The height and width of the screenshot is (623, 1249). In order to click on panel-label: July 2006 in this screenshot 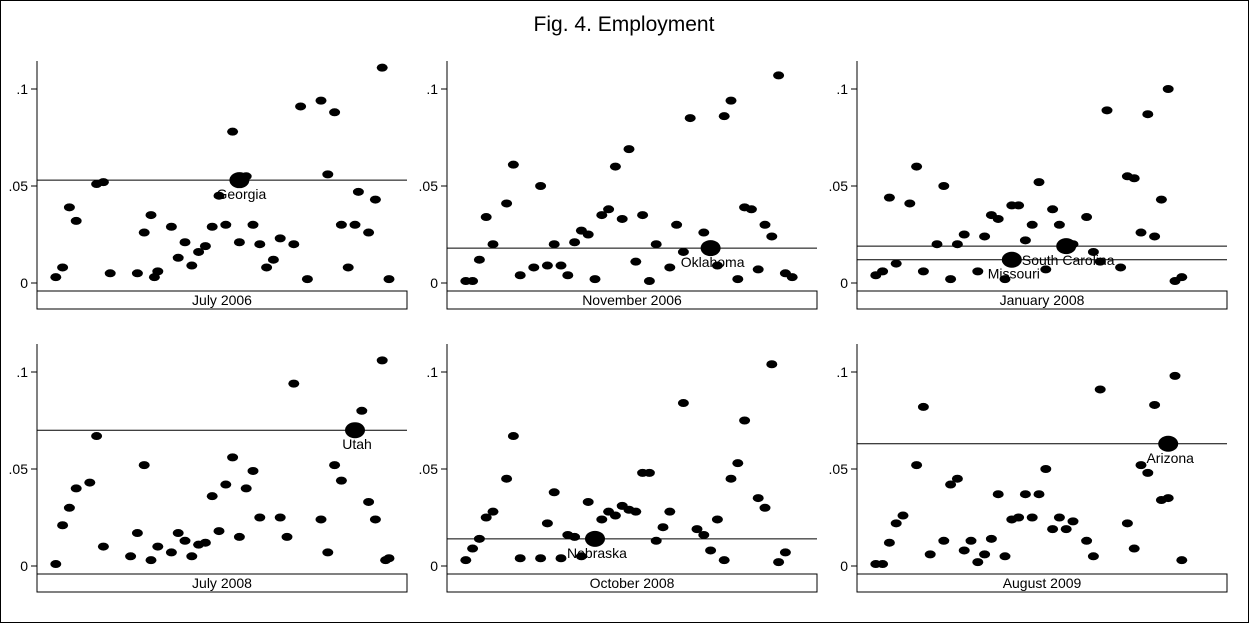, I will do `click(222, 300)`.